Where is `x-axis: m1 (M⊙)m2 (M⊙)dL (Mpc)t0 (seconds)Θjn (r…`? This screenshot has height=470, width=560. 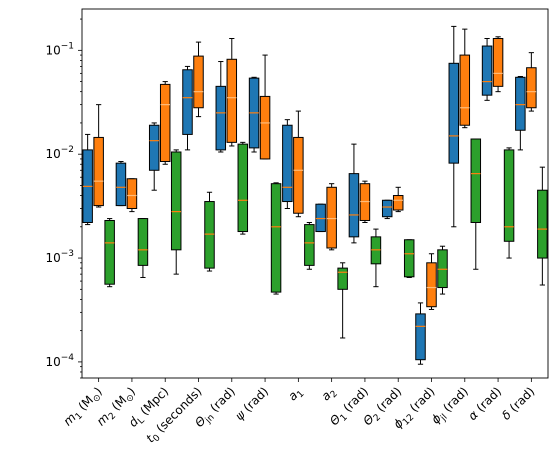
x-axis: m1 (M⊙)m2 (M⊙)dL (Mpc)t0 (seconds)Θjn (r… is located at coordinates (299, 412).